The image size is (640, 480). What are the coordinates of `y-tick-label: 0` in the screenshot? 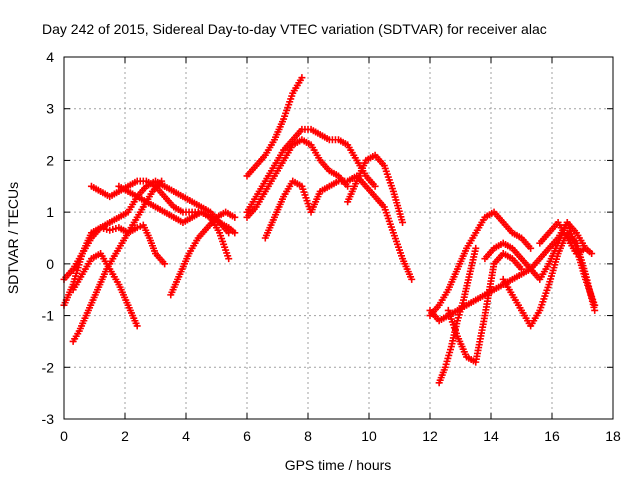 It's located at (50, 264).